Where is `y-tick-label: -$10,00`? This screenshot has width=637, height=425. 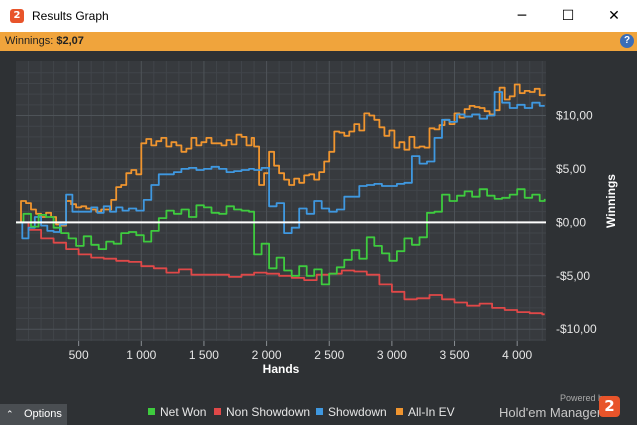
y-tick-label: -$10,00 is located at coordinates (576, 329).